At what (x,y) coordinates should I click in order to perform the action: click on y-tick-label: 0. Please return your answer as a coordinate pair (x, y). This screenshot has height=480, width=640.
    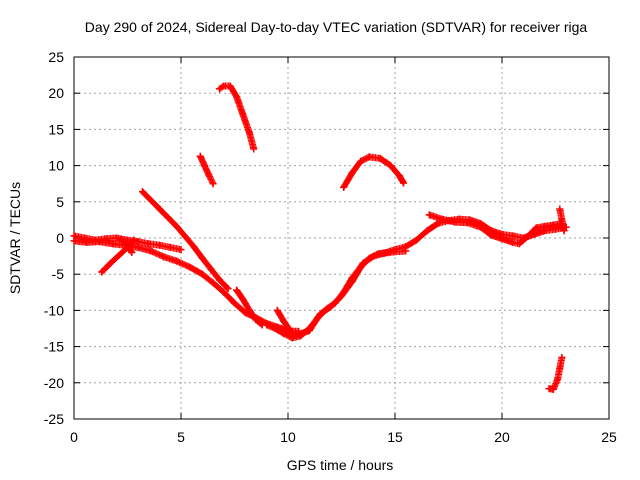
    Looking at the image, I should click on (60, 238).